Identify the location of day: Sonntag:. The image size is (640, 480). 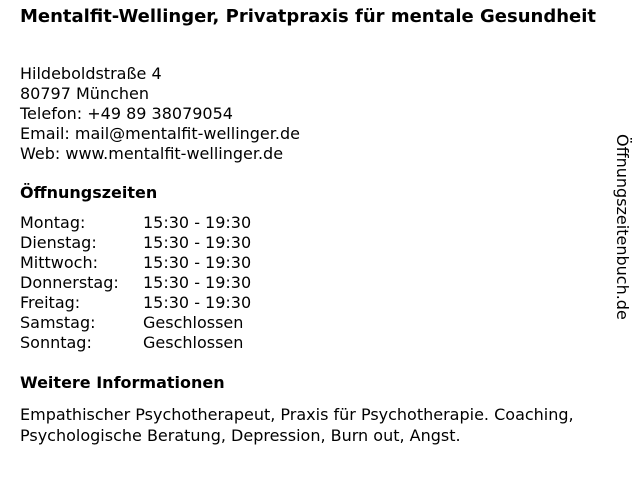
(56, 342).